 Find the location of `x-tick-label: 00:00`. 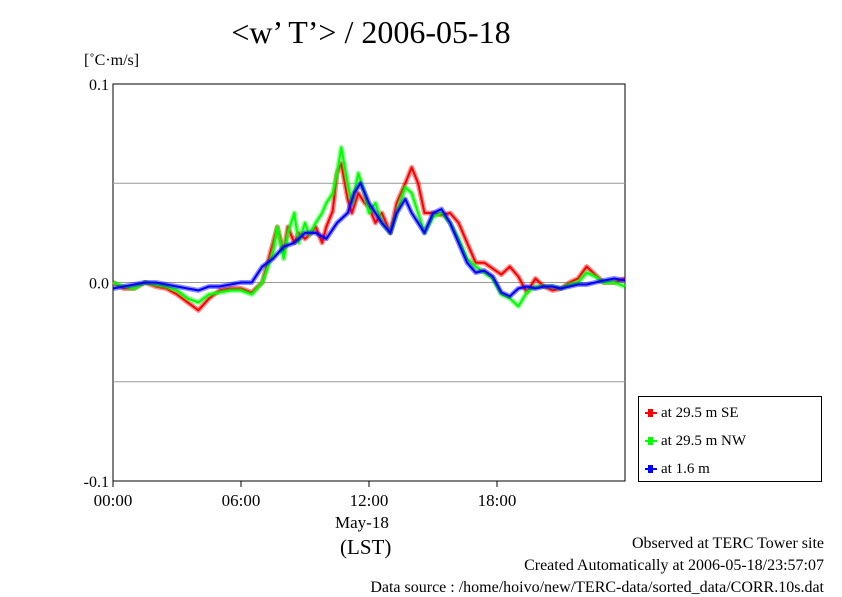

x-tick-label: 00:00 is located at coordinates (113, 500).